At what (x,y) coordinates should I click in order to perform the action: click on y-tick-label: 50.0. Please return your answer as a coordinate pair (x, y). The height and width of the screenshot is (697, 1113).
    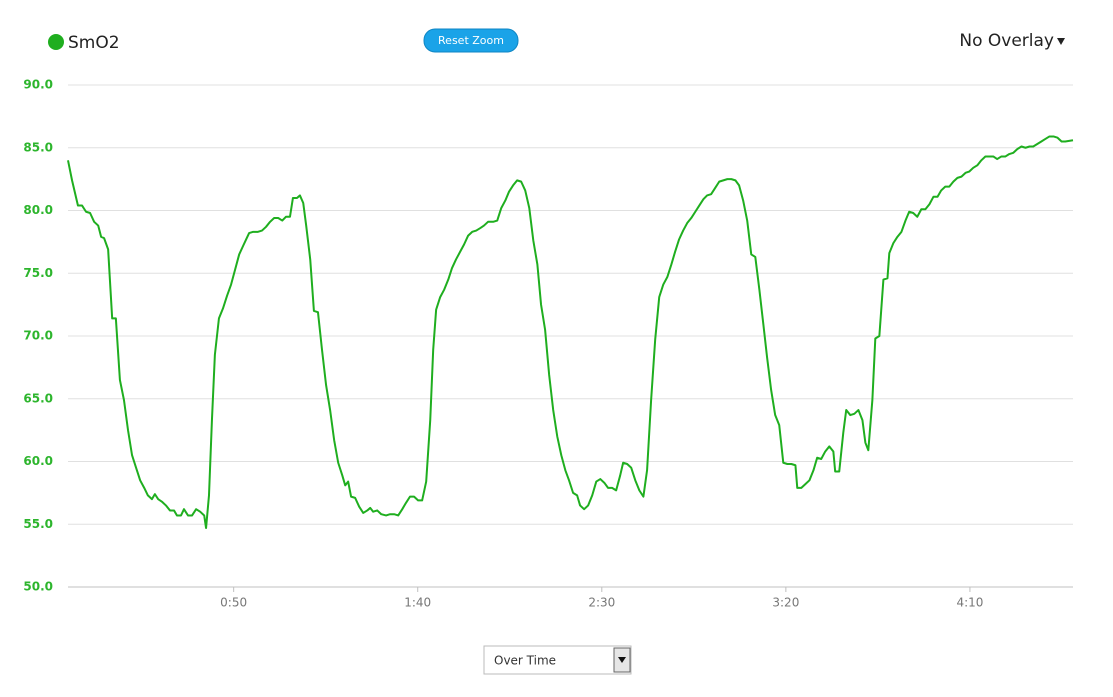
    Looking at the image, I should click on (38, 587).